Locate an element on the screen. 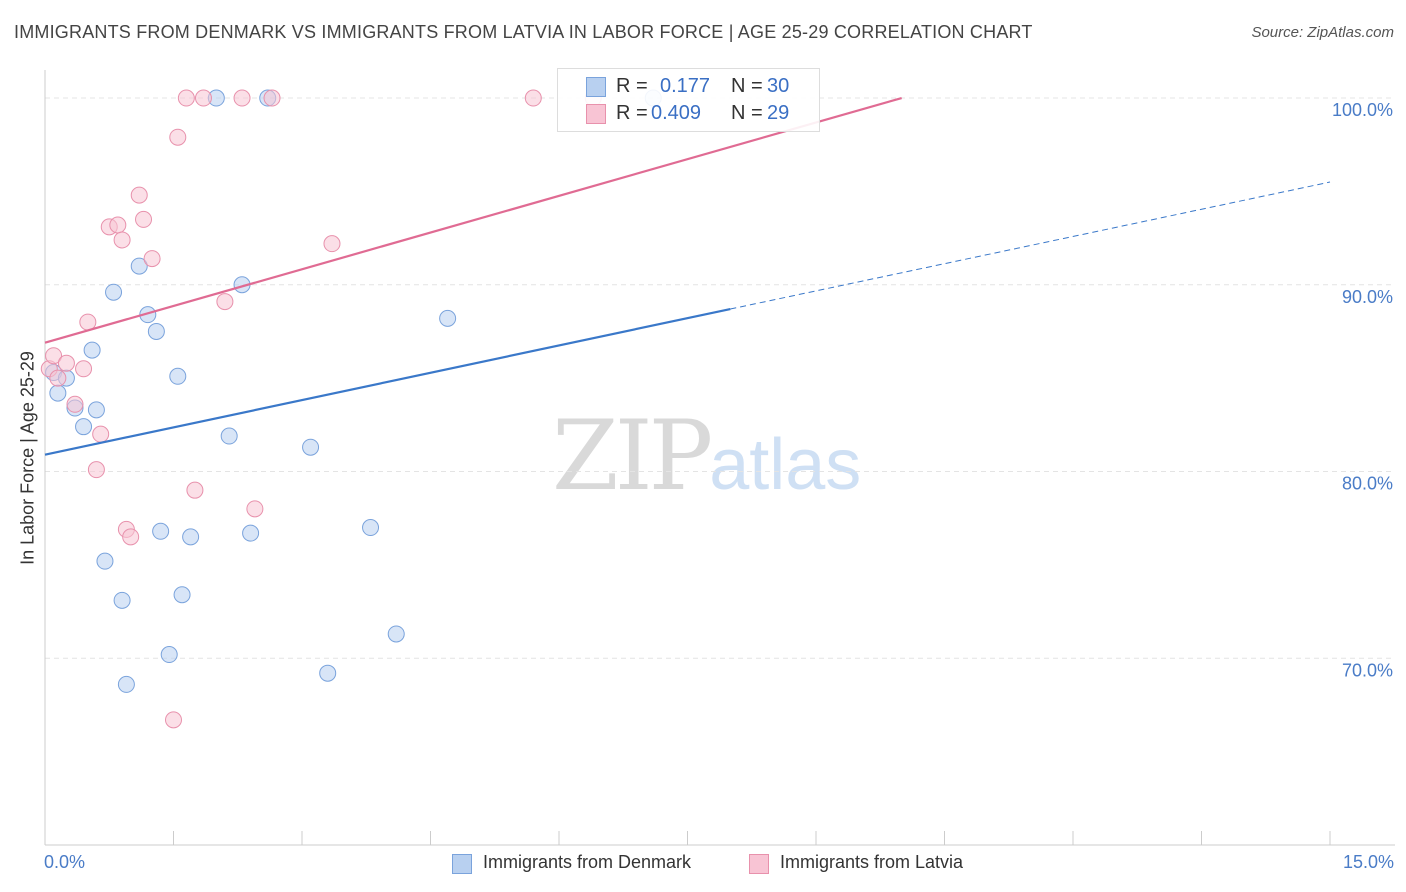  watermark-atlas: atlas is located at coordinates (785, 465).